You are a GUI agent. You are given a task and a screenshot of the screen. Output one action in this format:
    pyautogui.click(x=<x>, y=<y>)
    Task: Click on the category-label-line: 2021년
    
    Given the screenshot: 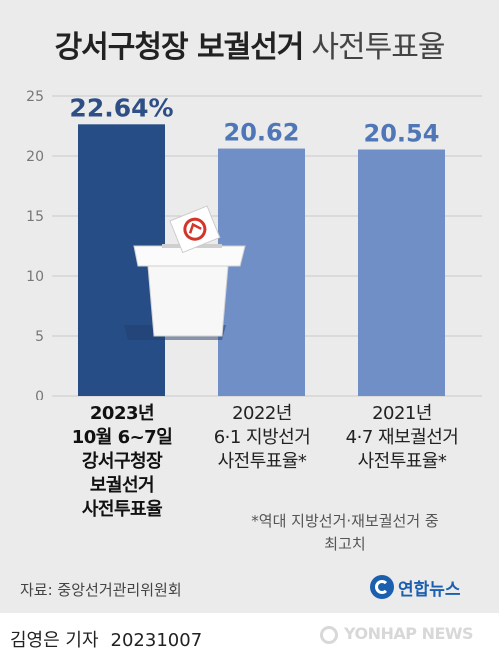 What is the action you would take?
    pyautogui.click(x=402, y=413)
    